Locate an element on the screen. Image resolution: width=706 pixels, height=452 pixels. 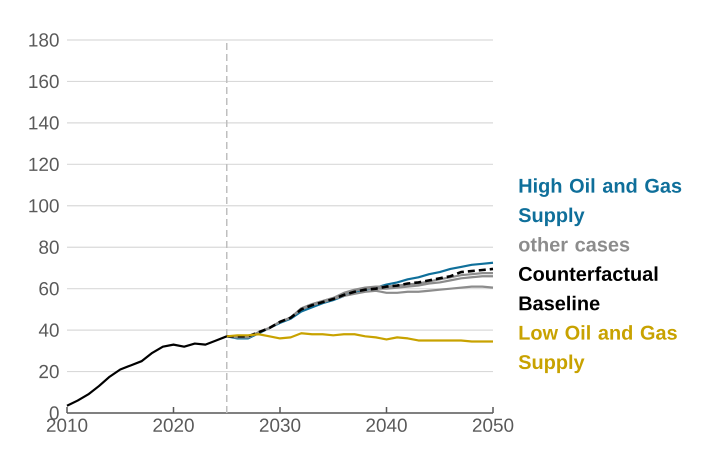
y-tick-label: 120 is located at coordinates (44, 165).